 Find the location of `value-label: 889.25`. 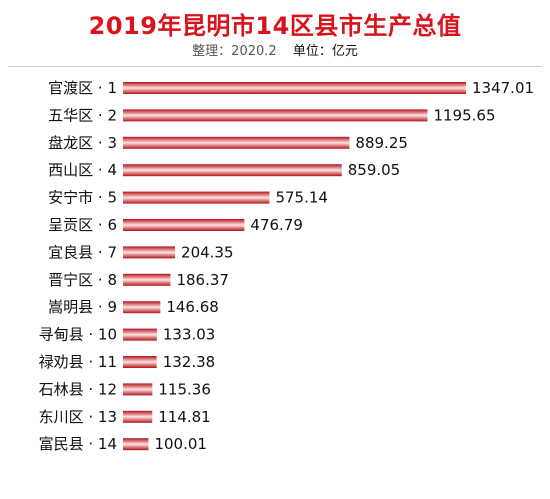

value-label: 889.25 is located at coordinates (381, 143).